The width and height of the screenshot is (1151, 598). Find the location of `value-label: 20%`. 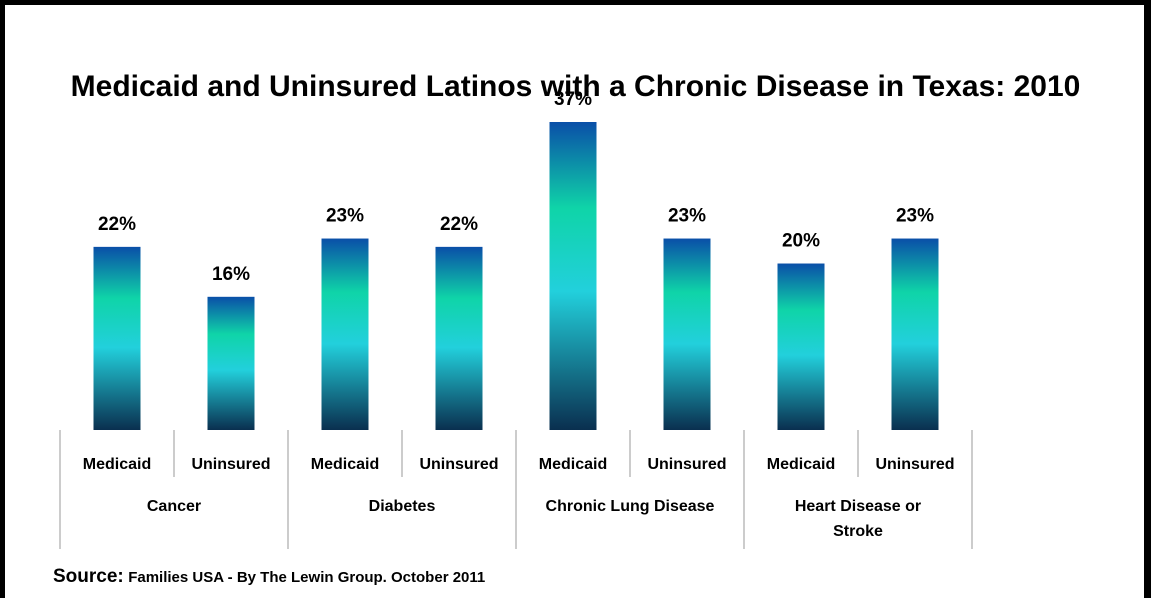

value-label: 20% is located at coordinates (801, 241).